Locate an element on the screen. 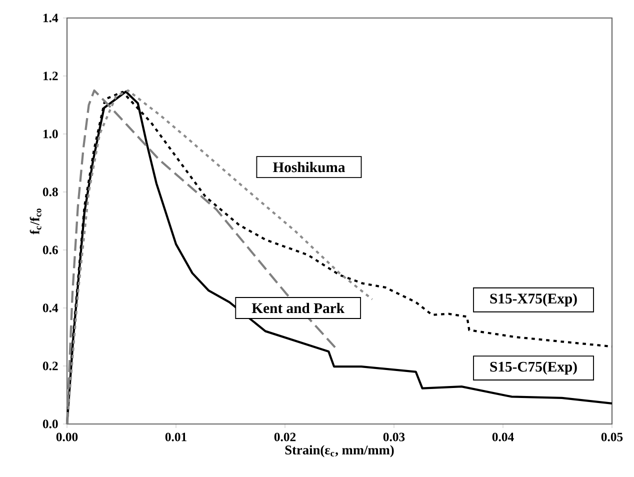 This screenshot has width=634, height=477. series-label: Kent and Park is located at coordinates (298, 308).